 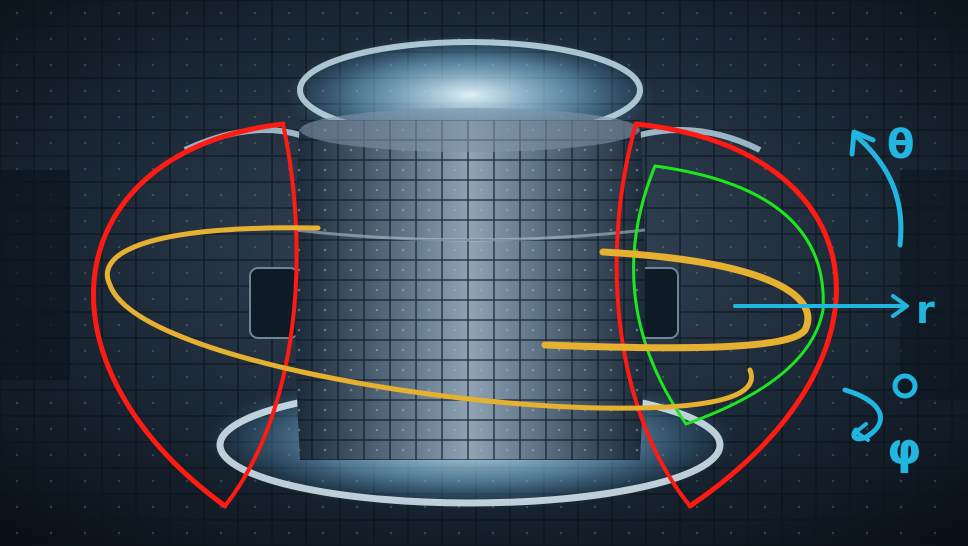 What do you see at coordinates (878, 190) in the screenshot?
I see `theta-arrow` at bounding box center [878, 190].